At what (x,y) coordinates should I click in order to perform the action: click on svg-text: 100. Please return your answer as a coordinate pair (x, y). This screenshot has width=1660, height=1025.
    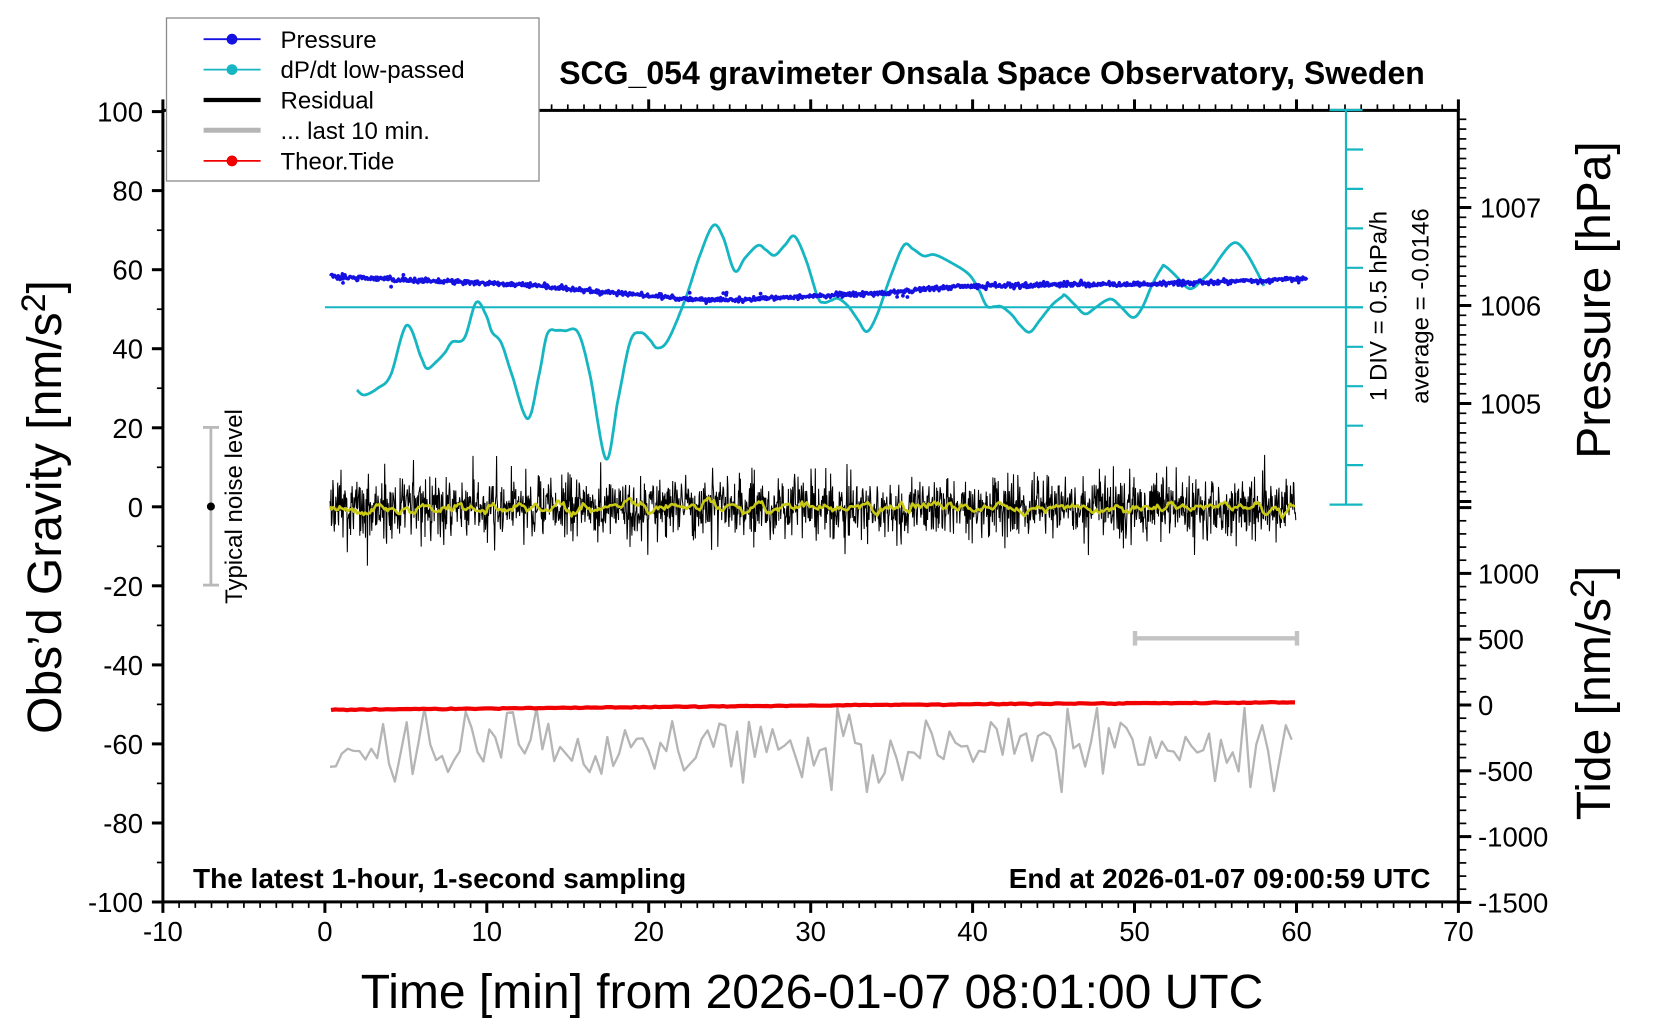
    Looking at the image, I should click on (120, 112).